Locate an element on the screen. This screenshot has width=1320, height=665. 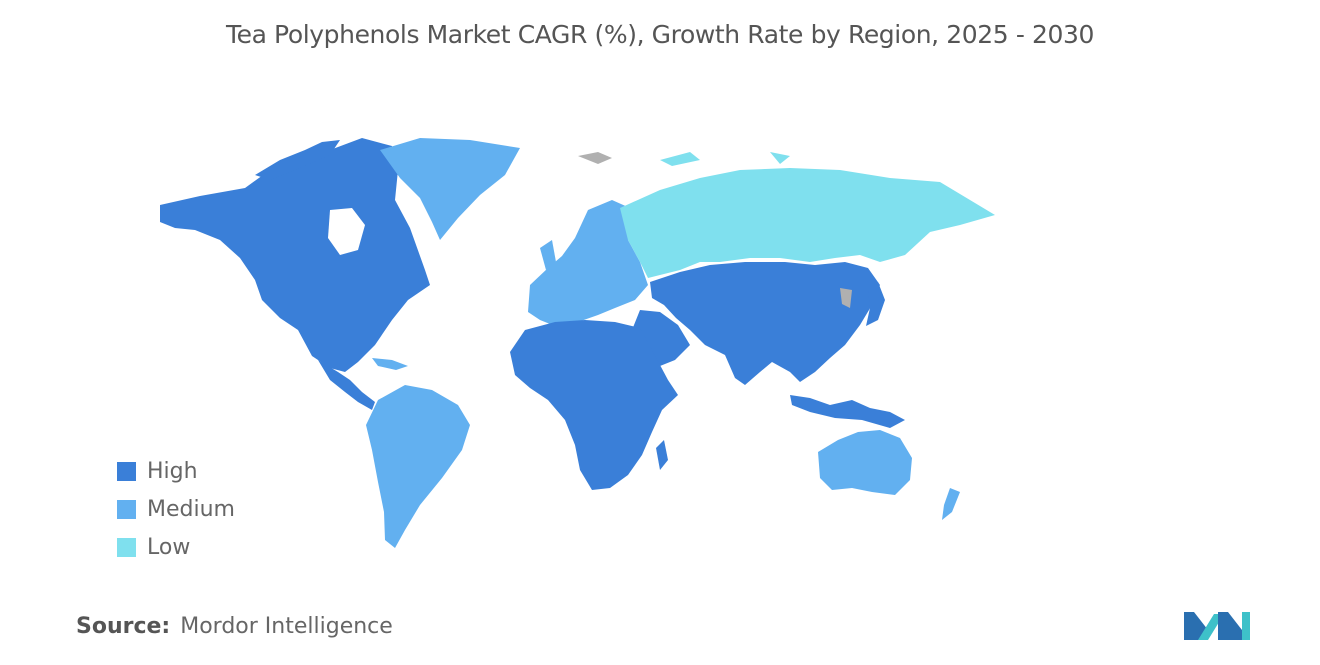
region-australia is located at coordinates (865, 462).